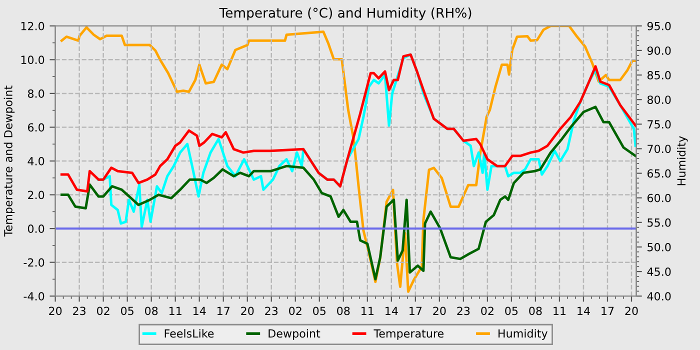  What do you see at coordinates (32, 26) in the screenshot?
I see `y-tick-label: 12.0` at bounding box center [32, 26].